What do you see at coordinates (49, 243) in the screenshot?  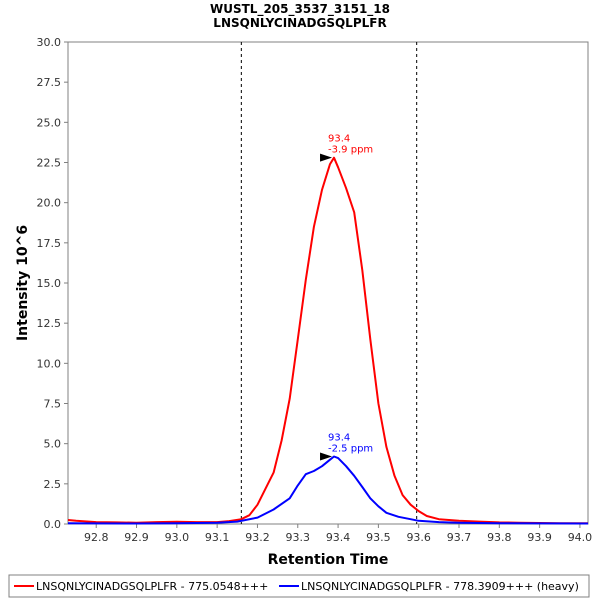 I see `y-tick-label: 17.5` at bounding box center [49, 243].